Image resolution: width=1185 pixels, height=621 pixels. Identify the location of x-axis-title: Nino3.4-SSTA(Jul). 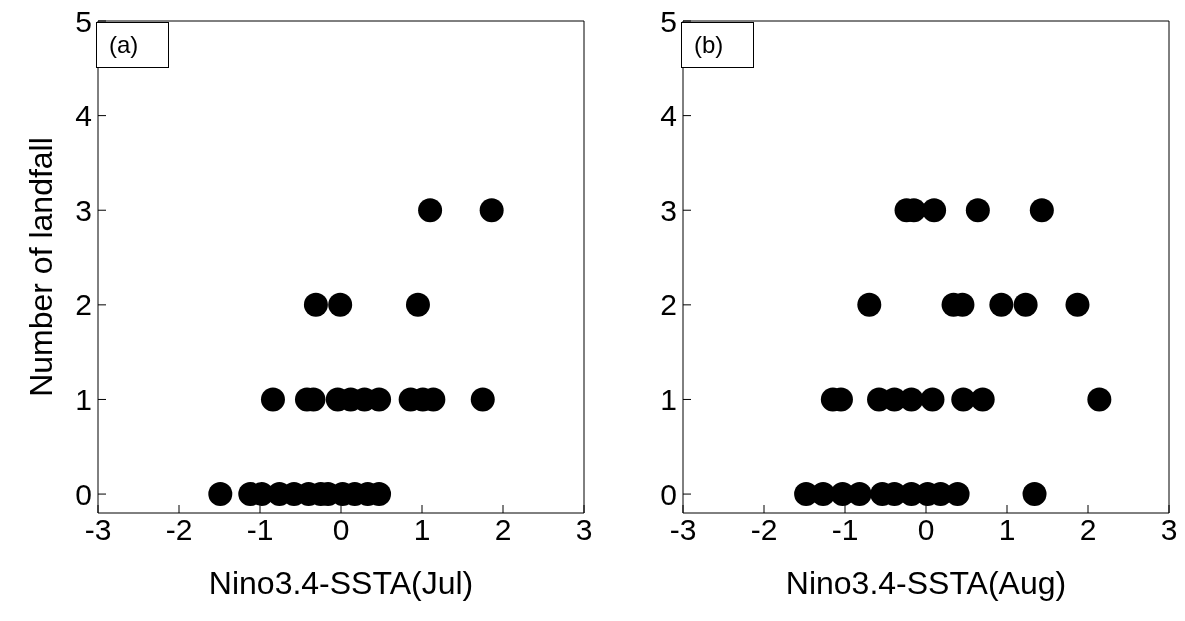
(341, 583).